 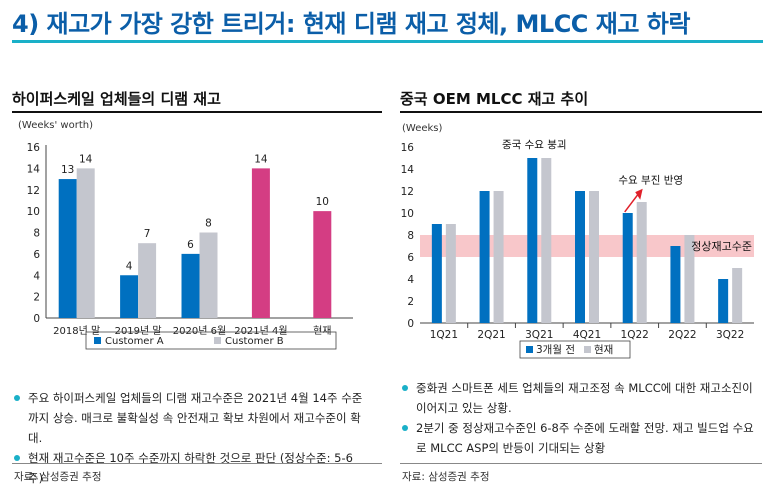 What do you see at coordinates (632, 202) in the screenshot?
I see `annotation-arrow-shaft` at bounding box center [632, 202].